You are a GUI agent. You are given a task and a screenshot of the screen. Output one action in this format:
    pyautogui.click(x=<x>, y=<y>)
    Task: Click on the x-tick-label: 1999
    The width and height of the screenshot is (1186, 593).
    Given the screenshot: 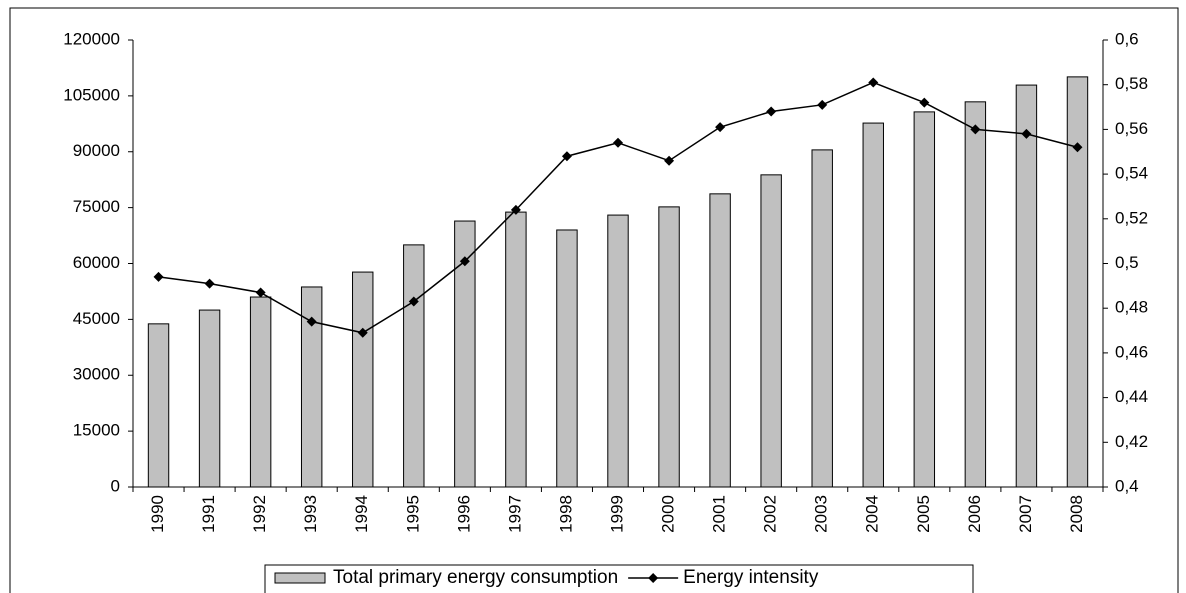 What is the action you would take?
    pyautogui.click(x=616, y=514)
    